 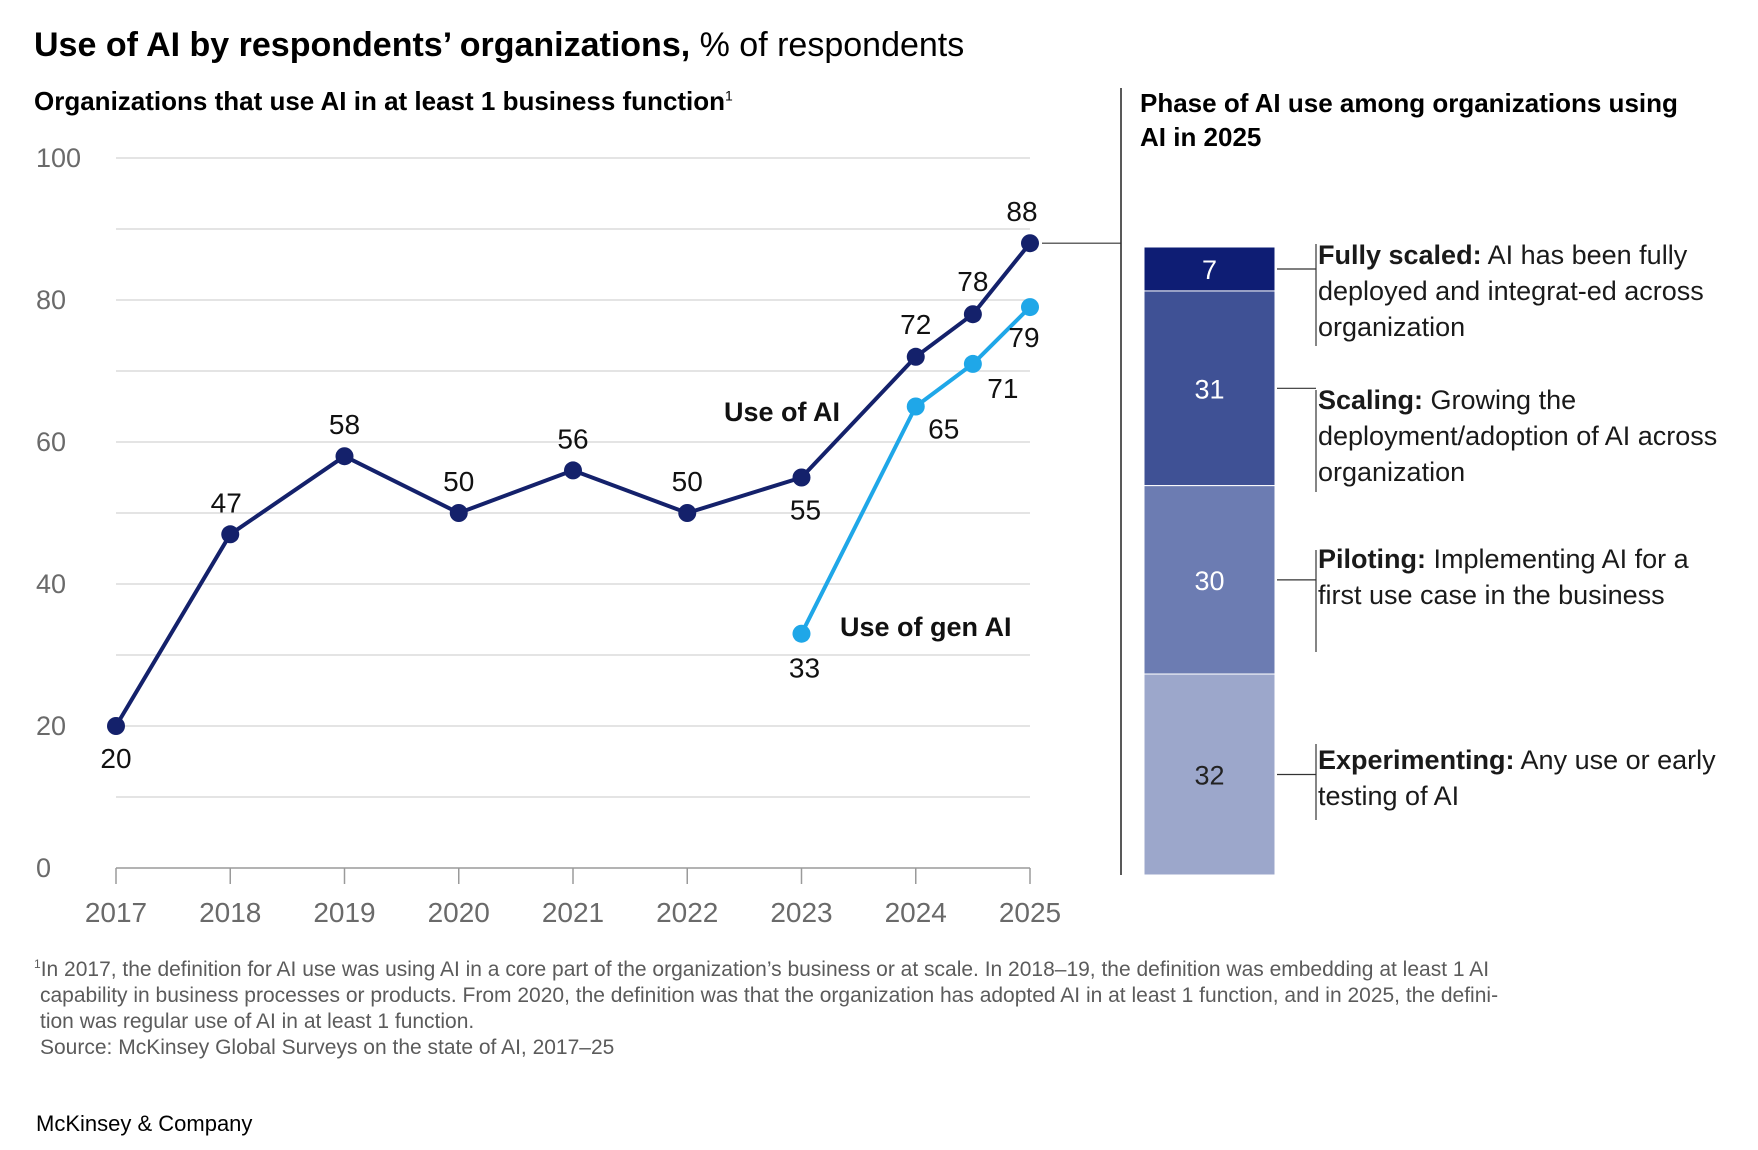 What do you see at coordinates (782, 412) in the screenshot?
I see `series-label-use-of-ai: Use of AI` at bounding box center [782, 412].